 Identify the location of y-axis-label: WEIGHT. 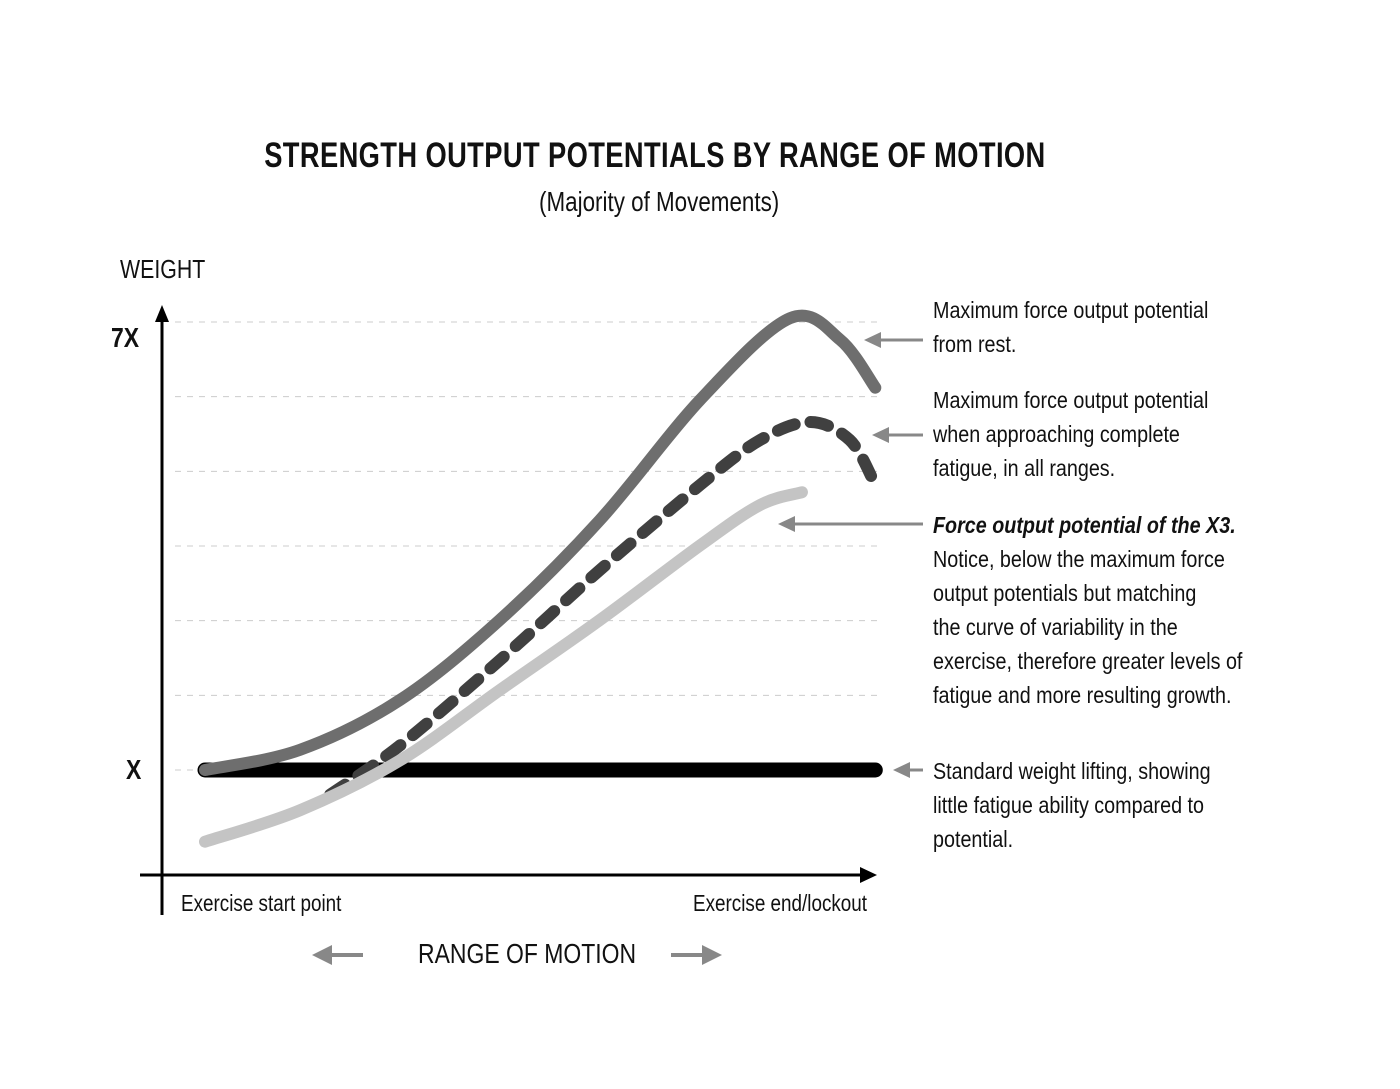
(163, 269).